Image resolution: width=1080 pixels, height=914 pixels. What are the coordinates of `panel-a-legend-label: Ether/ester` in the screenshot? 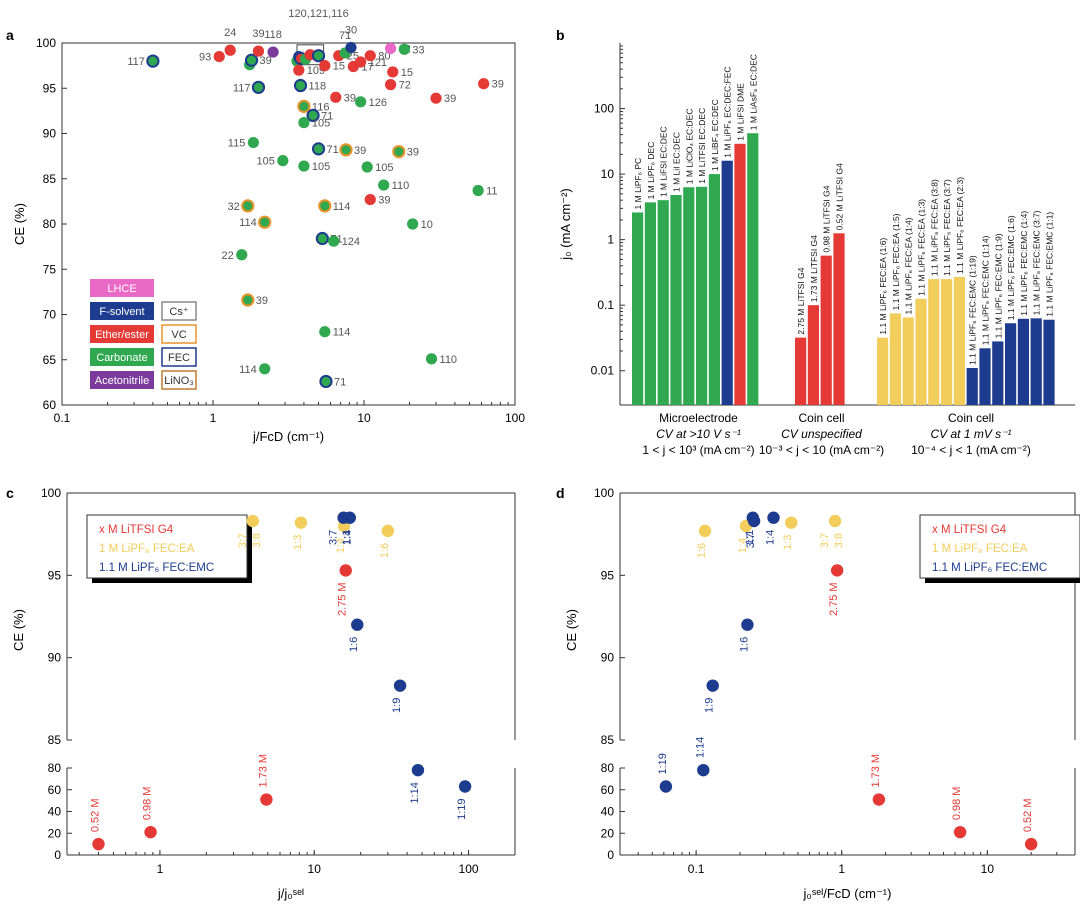 It's located at (122, 335).